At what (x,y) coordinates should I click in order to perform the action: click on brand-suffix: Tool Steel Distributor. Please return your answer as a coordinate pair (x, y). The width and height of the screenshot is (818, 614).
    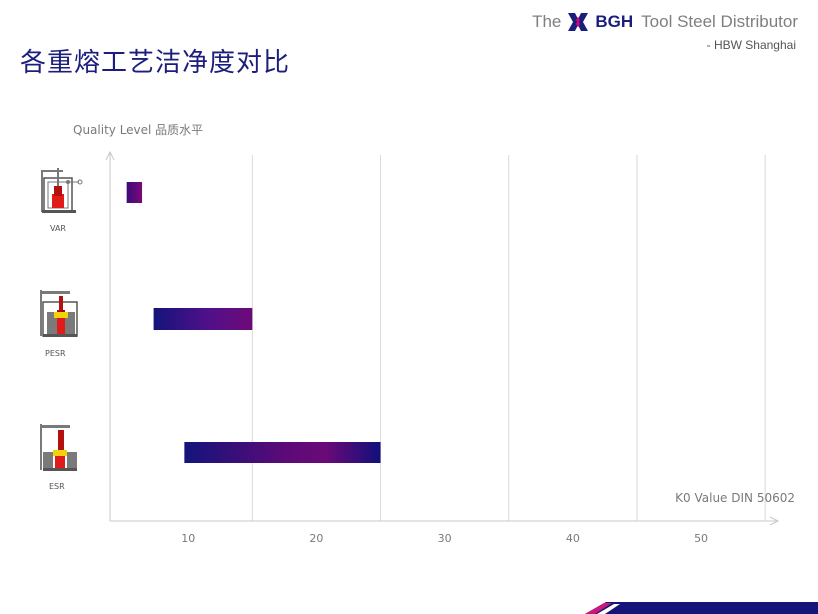
    Looking at the image, I should click on (719, 21).